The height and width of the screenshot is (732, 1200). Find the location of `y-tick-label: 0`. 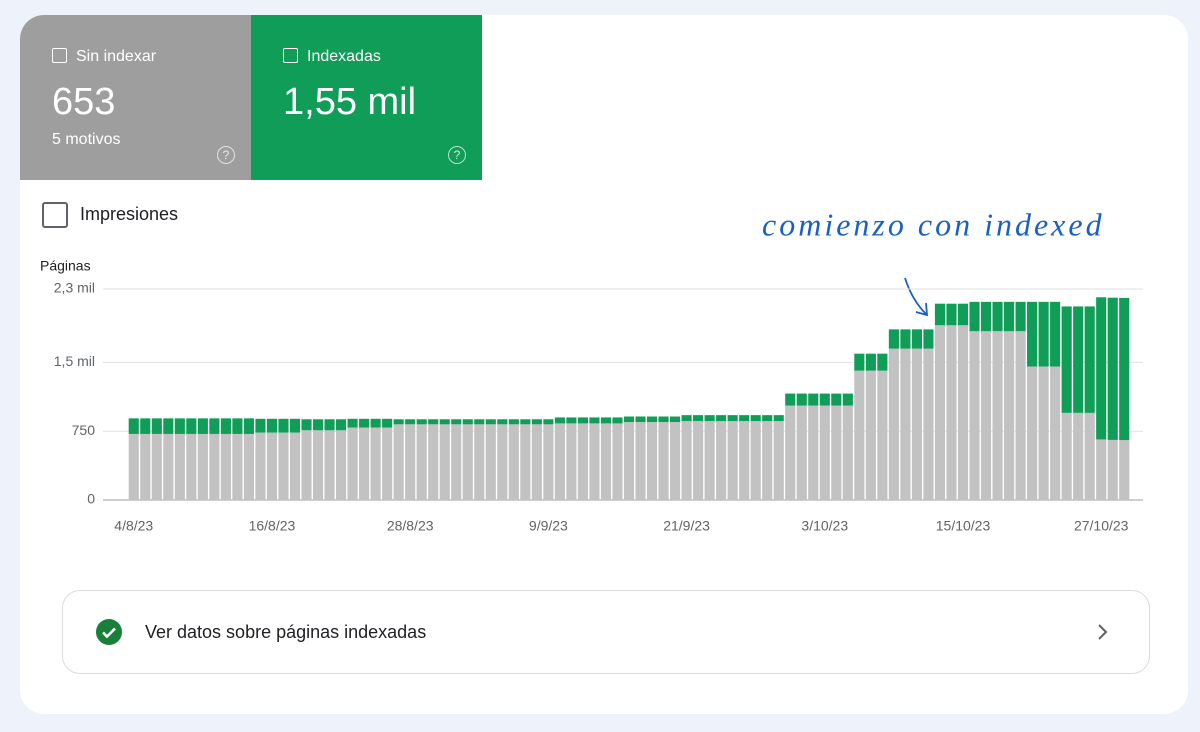

y-tick-label: 0 is located at coordinates (91, 499).